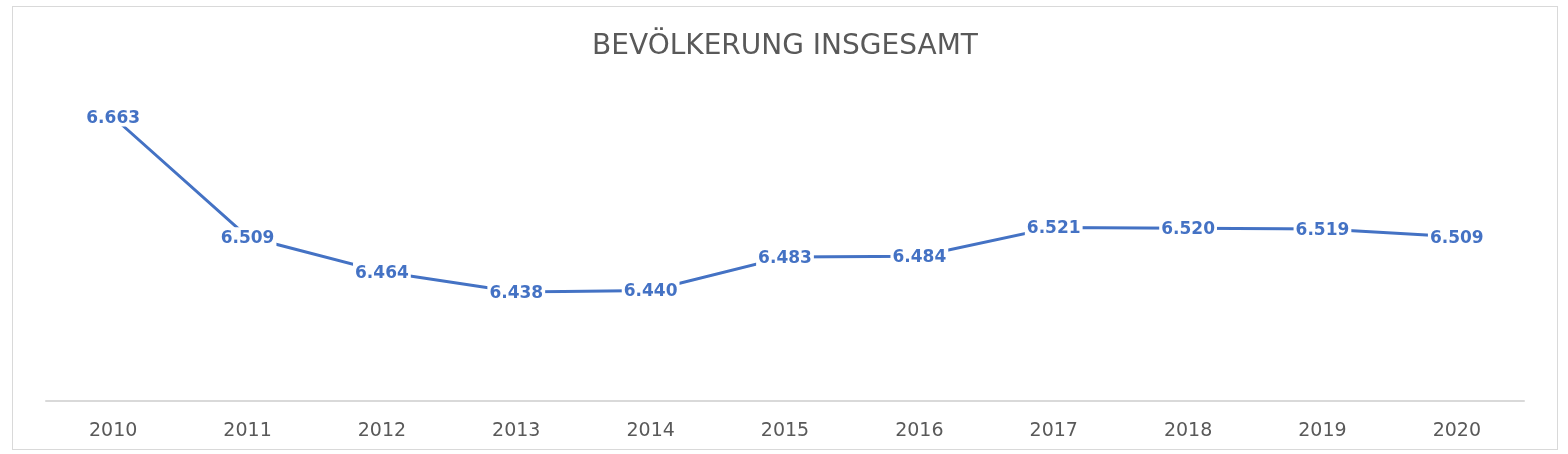 The image size is (1568, 454). I want to click on data-label: 6.483, so click(785, 257).